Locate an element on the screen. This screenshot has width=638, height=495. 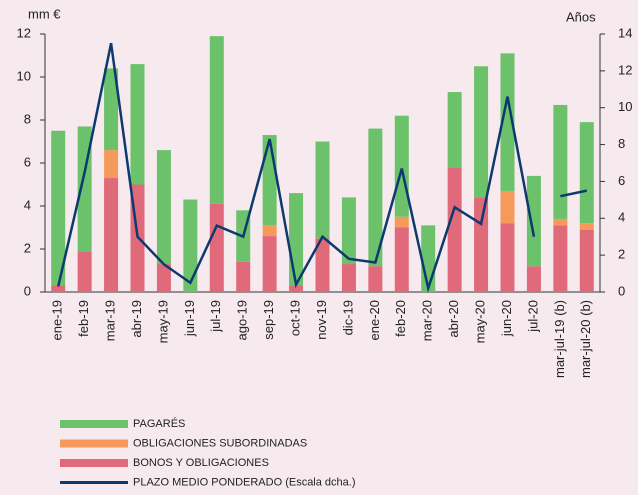
x-tick-label: sep-19 is located at coordinates (268, 320).